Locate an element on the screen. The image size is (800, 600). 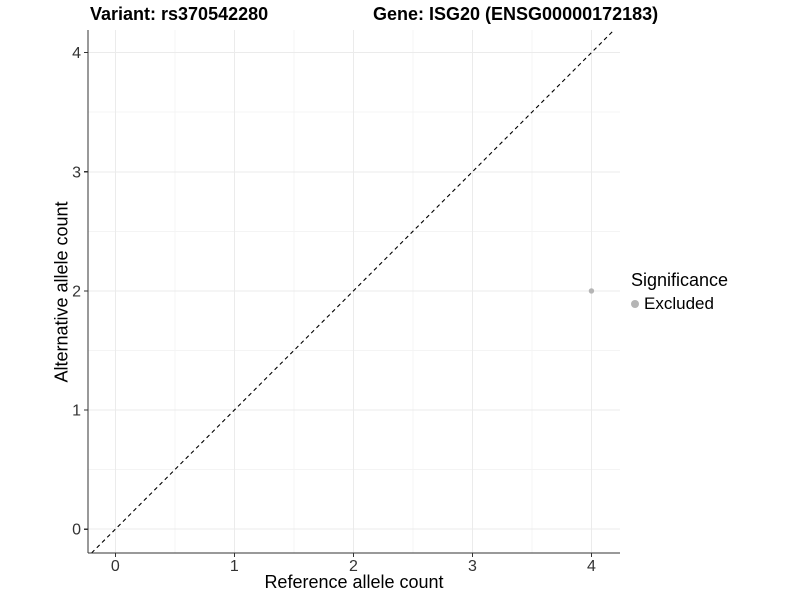
legend-item-excluded: Excluded is located at coordinates (679, 304).